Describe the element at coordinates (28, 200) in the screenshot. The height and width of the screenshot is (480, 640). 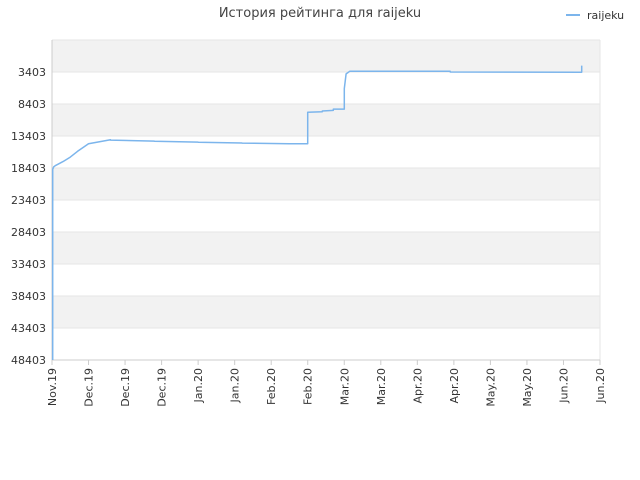
I see `y-tick-label: 23403` at that location.